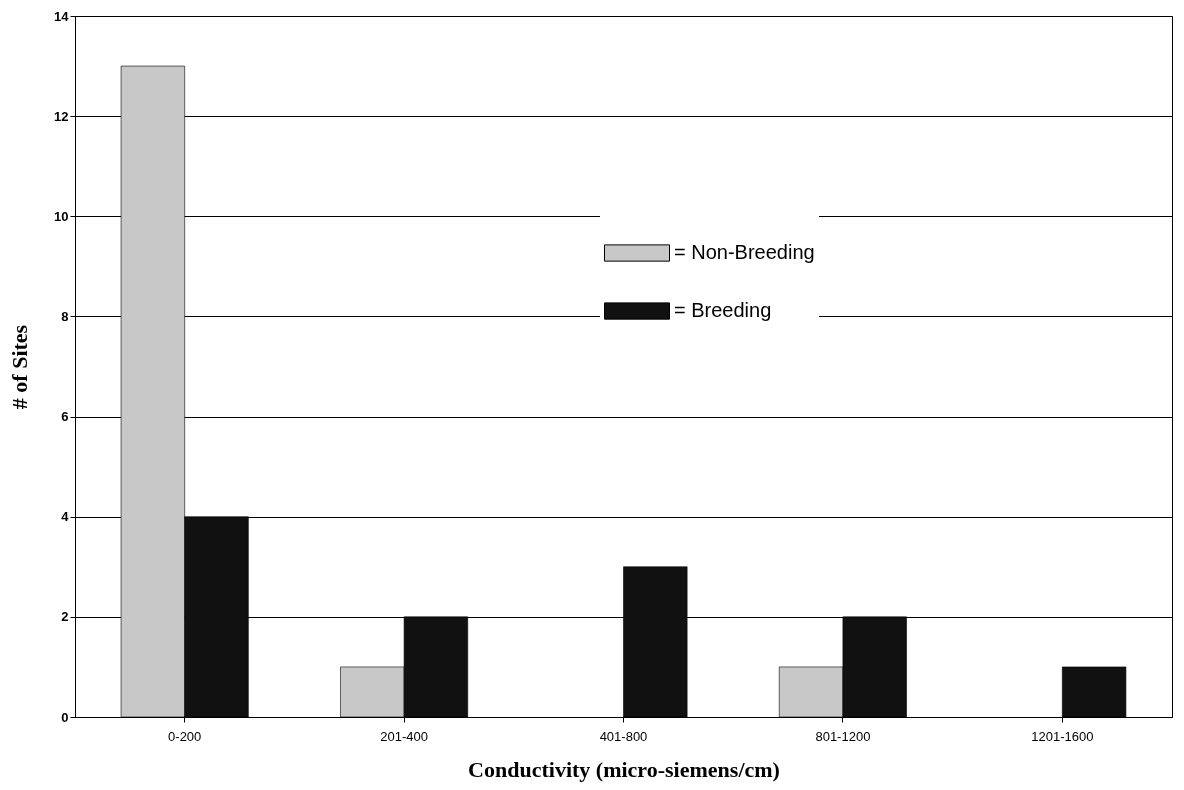  I want to click on y-tick-label: 4, so click(65, 517).